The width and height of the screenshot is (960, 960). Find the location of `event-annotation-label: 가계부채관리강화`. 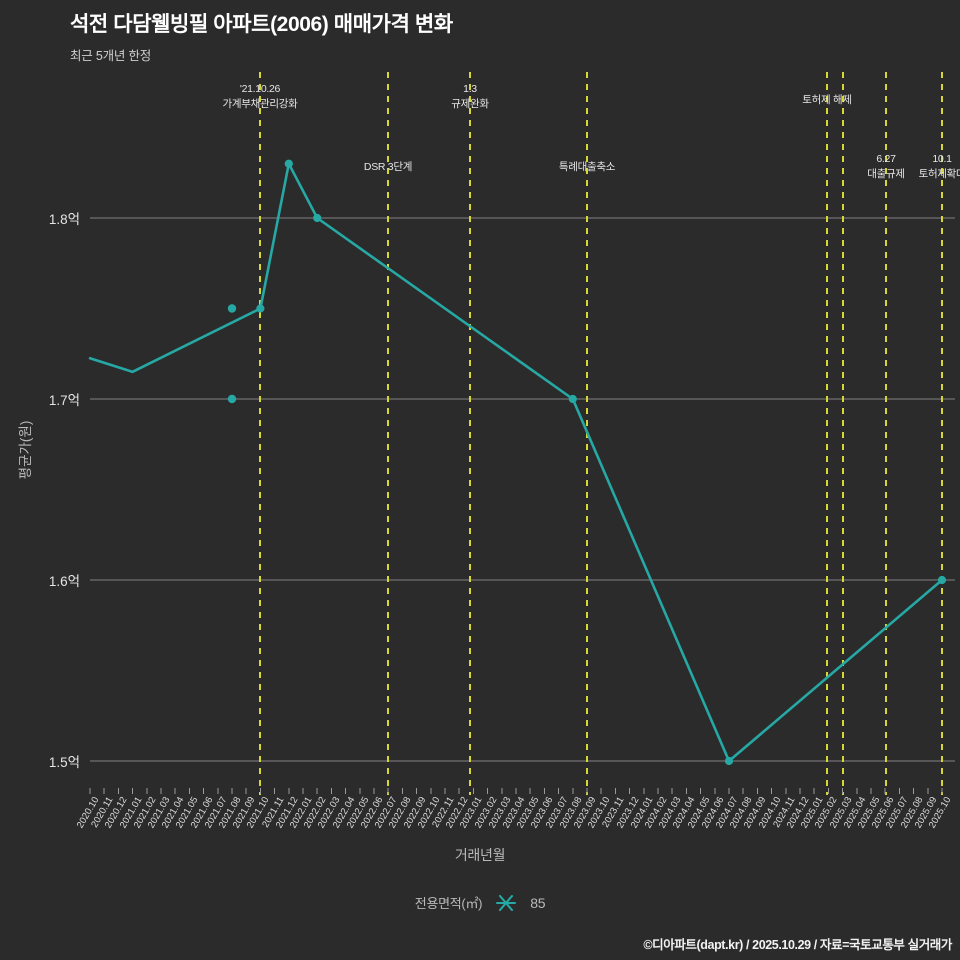

event-annotation-label: 가계부채관리강화 is located at coordinates (260, 104).